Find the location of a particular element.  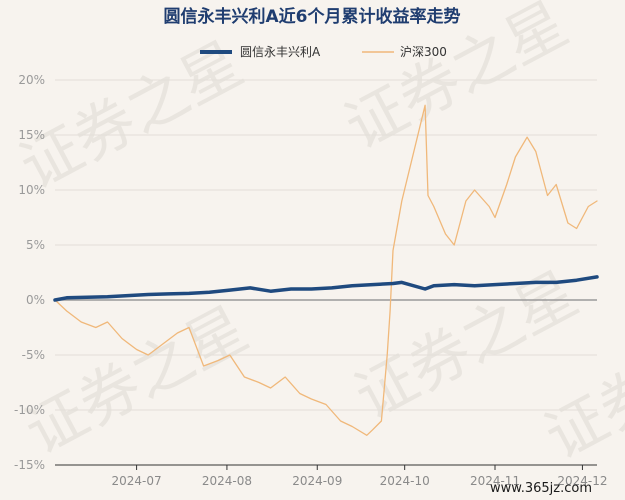

y-tick-label: 15% is located at coordinates (31, 135).